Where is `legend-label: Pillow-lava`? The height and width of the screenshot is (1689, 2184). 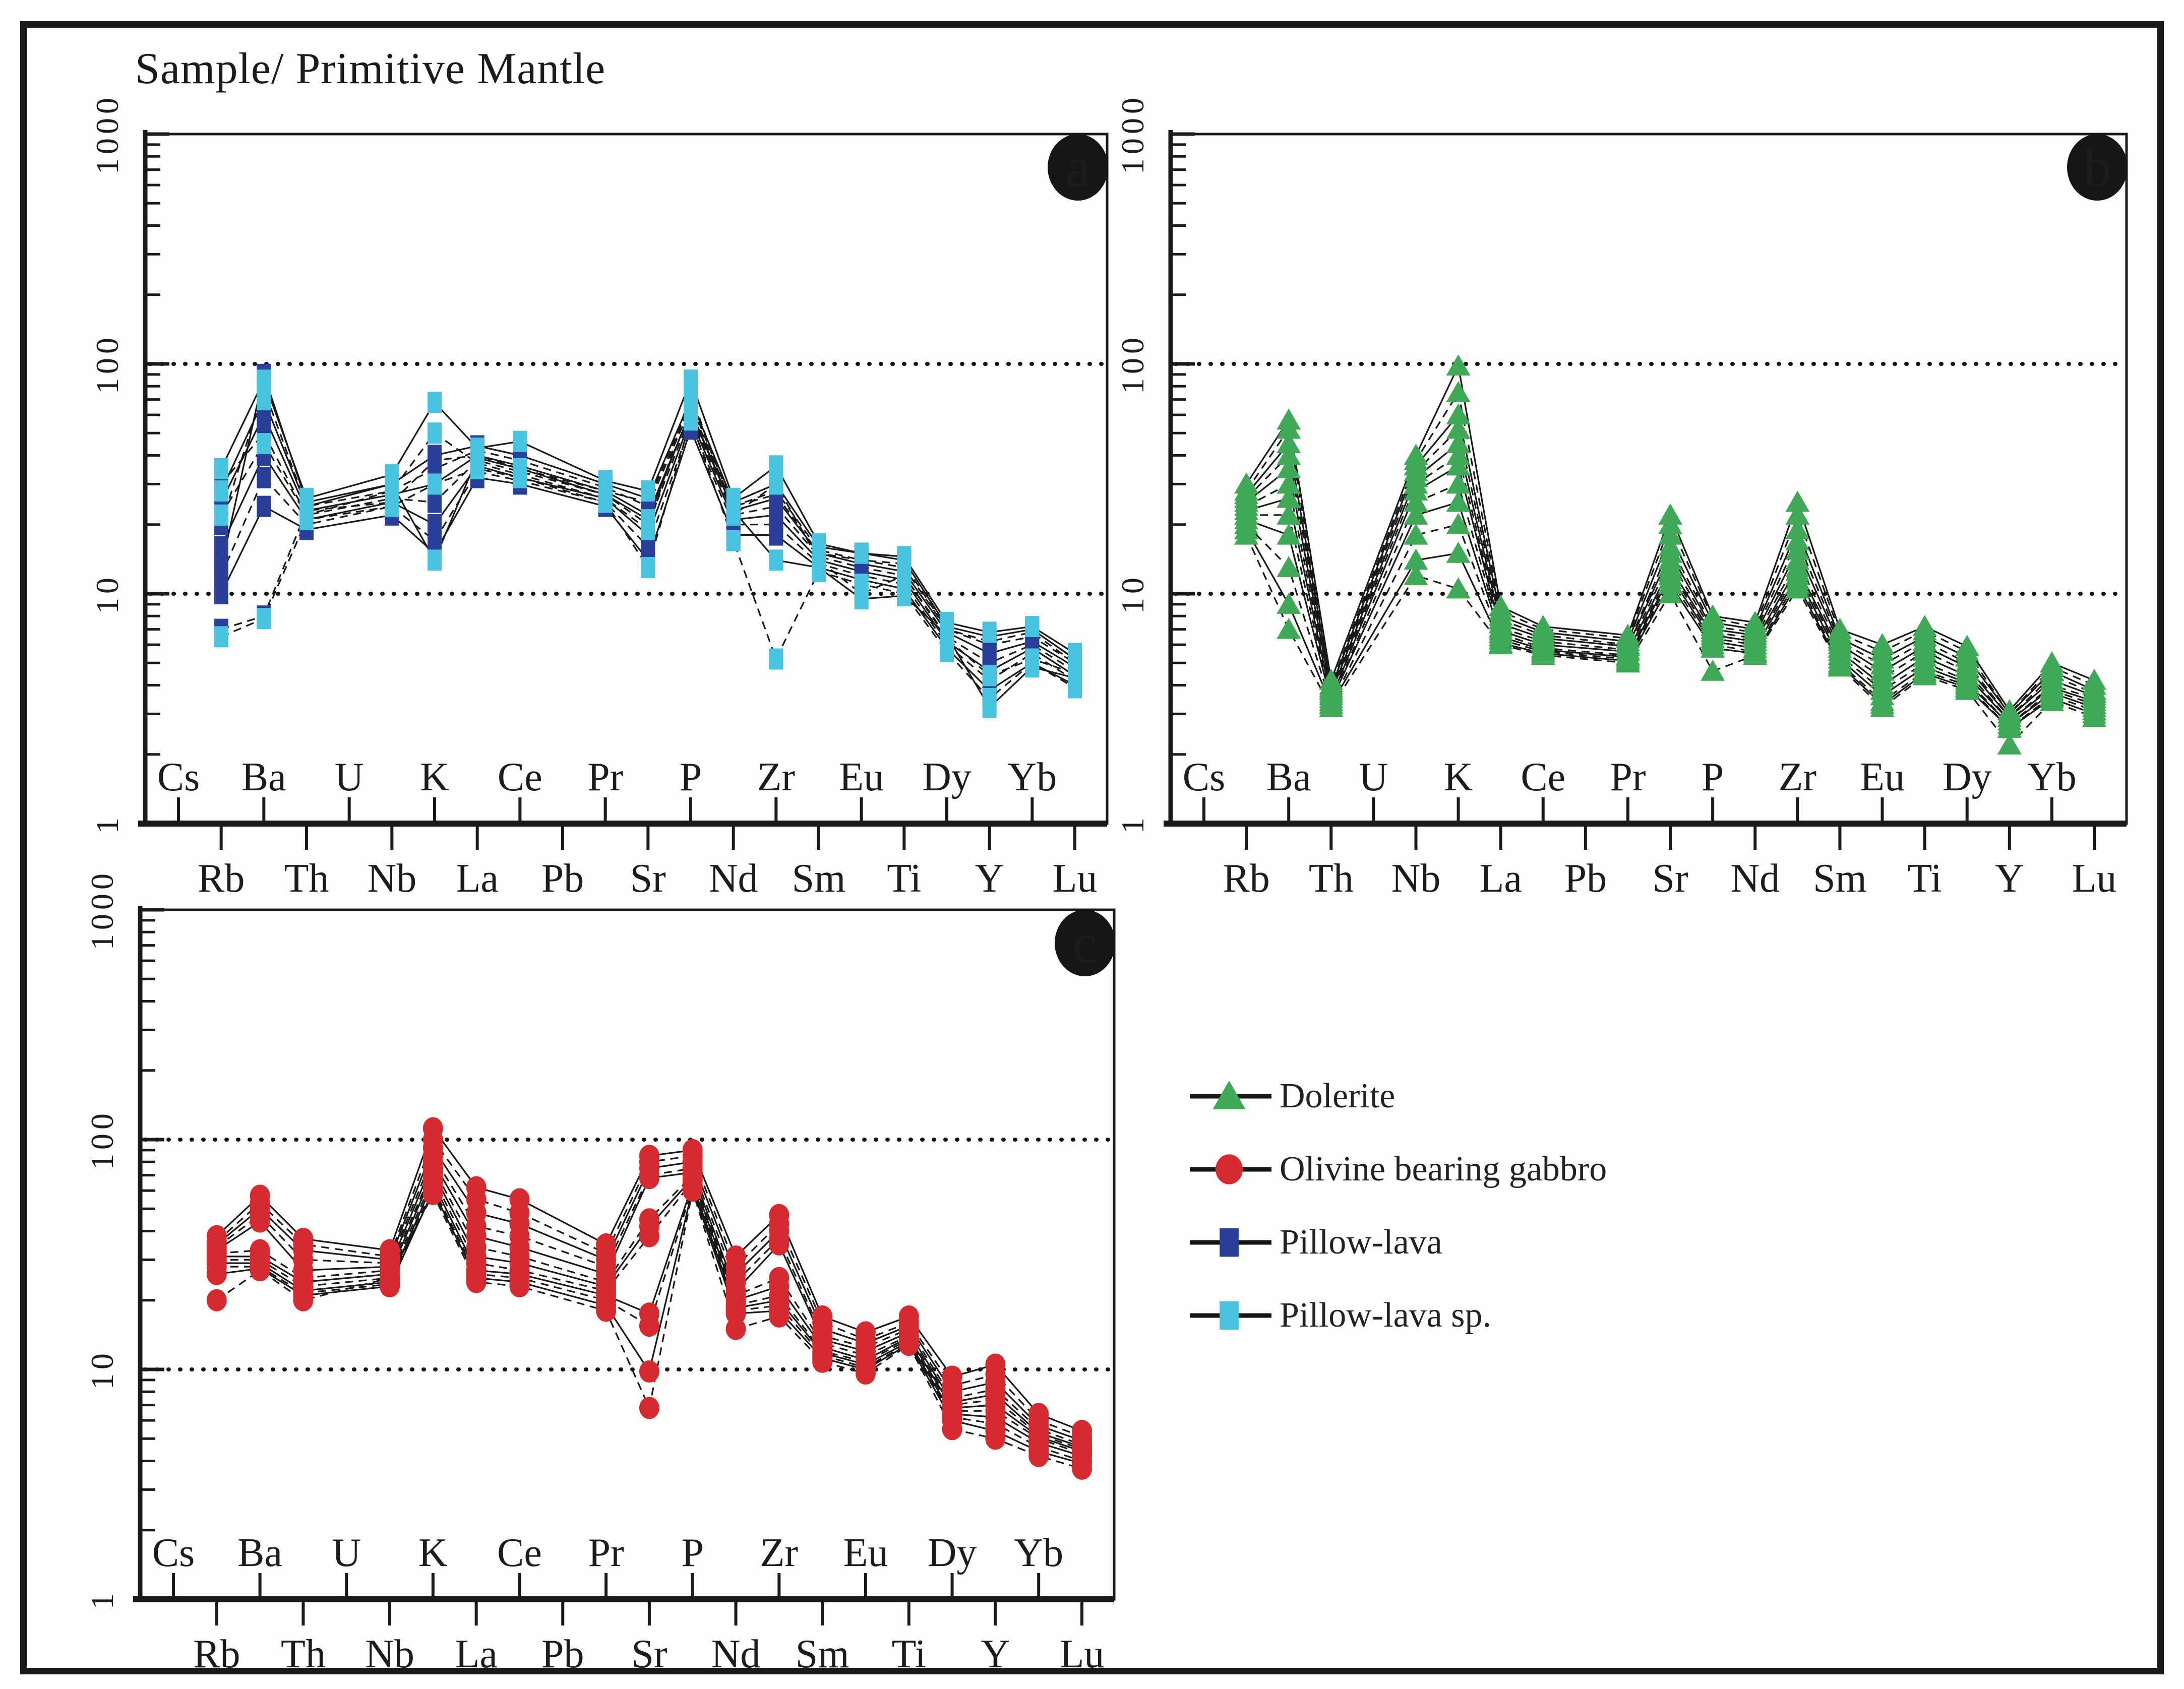 legend-label: Pillow-lava is located at coordinates (1361, 1242).